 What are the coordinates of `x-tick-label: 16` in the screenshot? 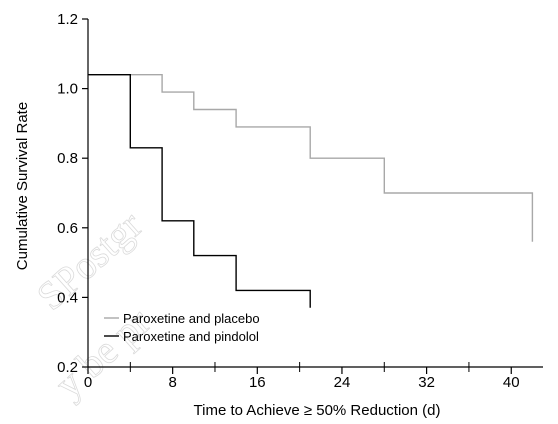 It's located at (257, 382).